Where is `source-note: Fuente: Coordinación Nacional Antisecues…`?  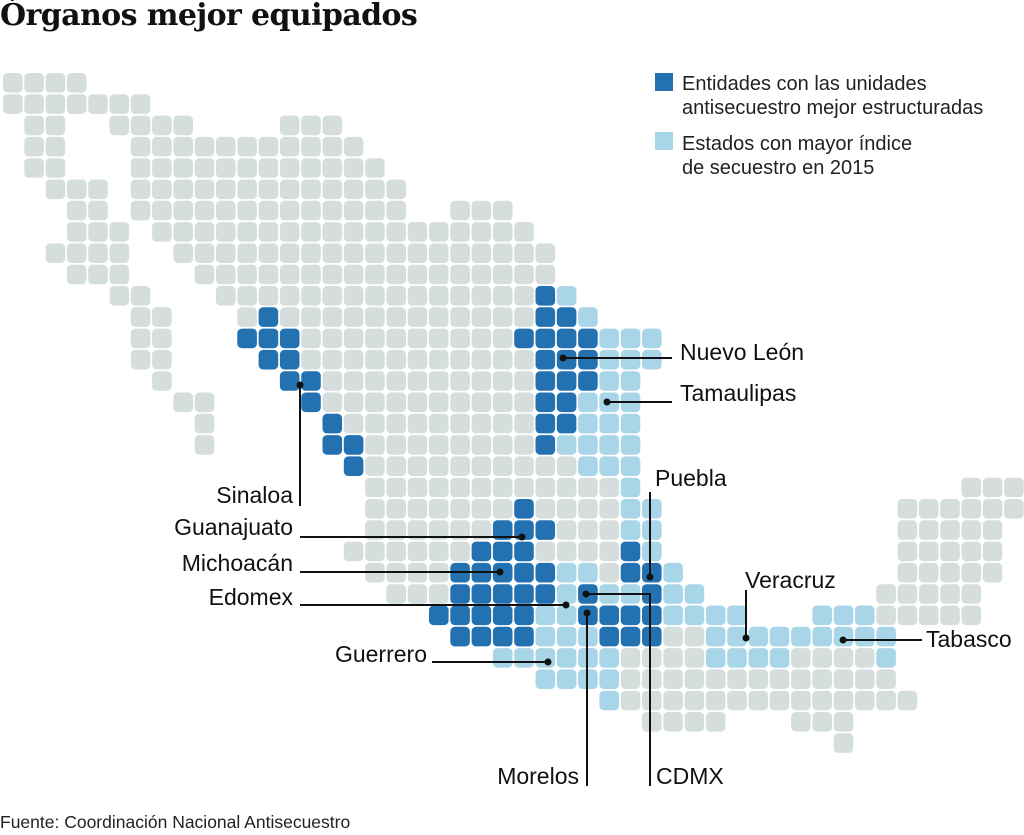
source-note: Fuente: Coordinación Nacional Antisecues… is located at coordinates (175, 822).